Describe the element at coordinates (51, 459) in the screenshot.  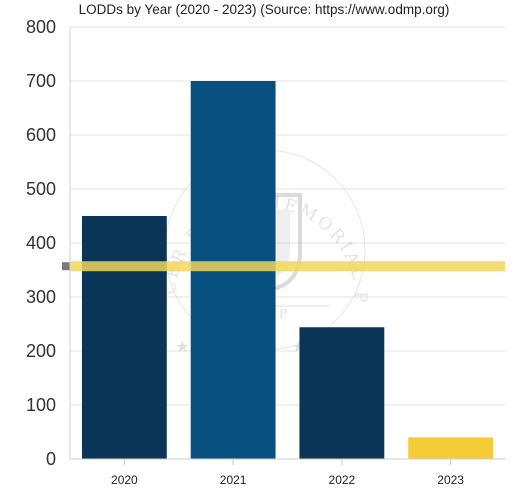
I see `y-tick-label: 0` at that location.